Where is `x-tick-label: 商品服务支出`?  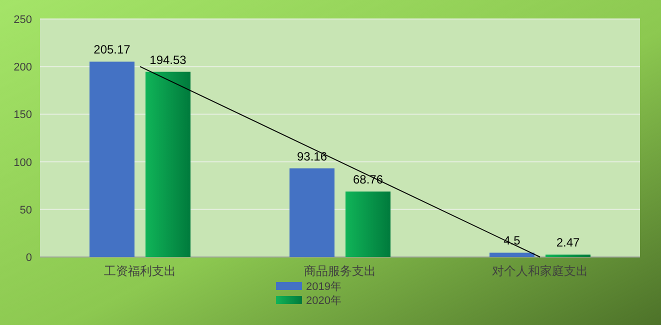 x-tick-label: 商品服务支出 is located at coordinates (340, 271).